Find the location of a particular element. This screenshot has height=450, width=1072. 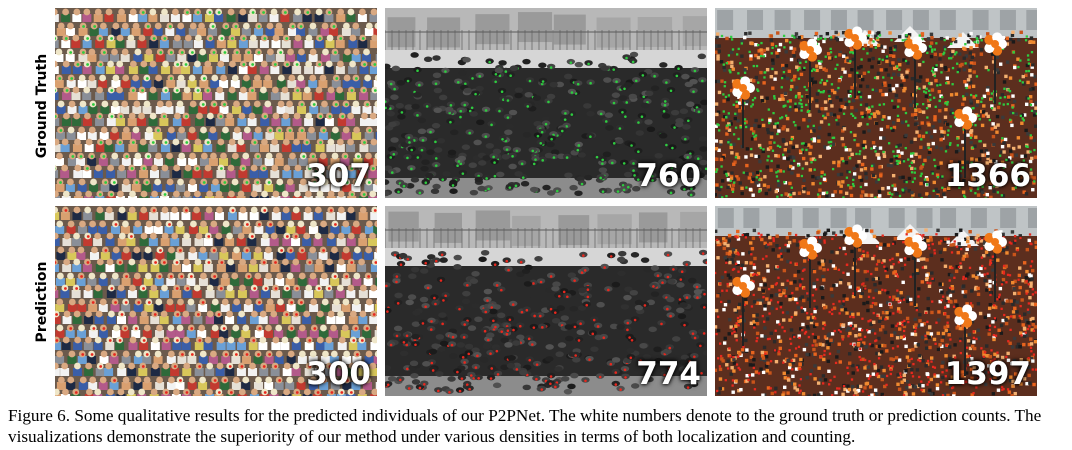

gt-stadium-panel: 307 is located at coordinates (216, 103).